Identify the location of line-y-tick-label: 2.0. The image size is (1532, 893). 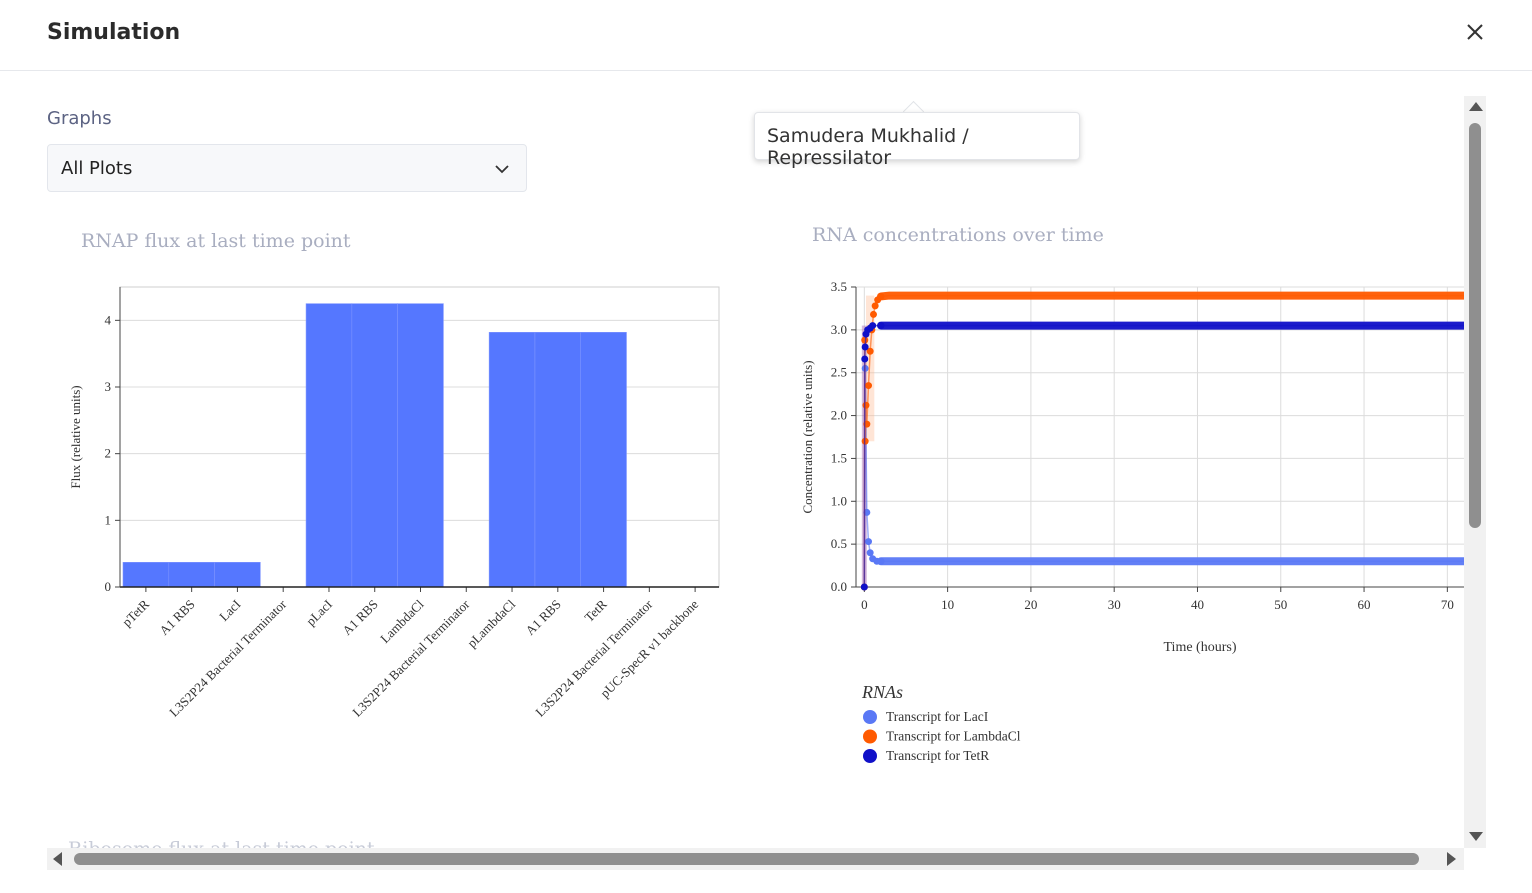
(839, 415).